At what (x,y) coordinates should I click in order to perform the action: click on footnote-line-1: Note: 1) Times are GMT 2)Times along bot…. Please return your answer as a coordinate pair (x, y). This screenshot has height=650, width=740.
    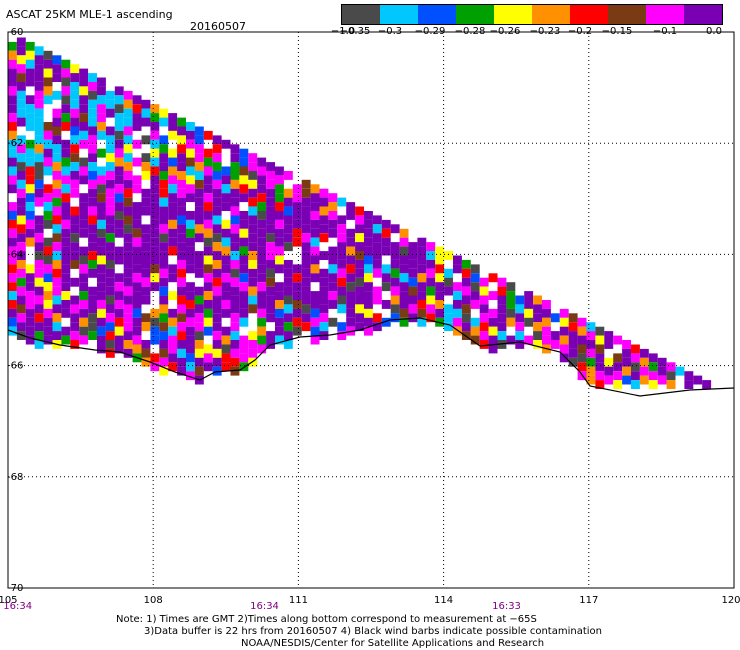
    Looking at the image, I should click on (326, 619).